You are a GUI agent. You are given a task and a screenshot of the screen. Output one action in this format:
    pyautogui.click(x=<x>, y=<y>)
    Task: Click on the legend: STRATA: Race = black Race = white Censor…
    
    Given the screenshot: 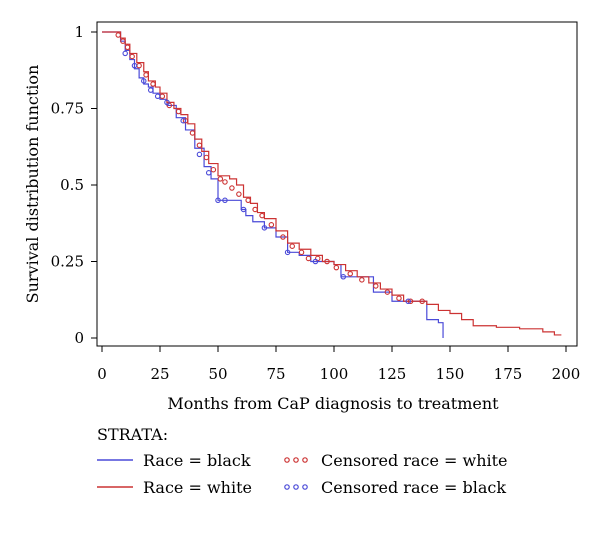 What is the action you would take?
    pyautogui.click(x=302, y=461)
    